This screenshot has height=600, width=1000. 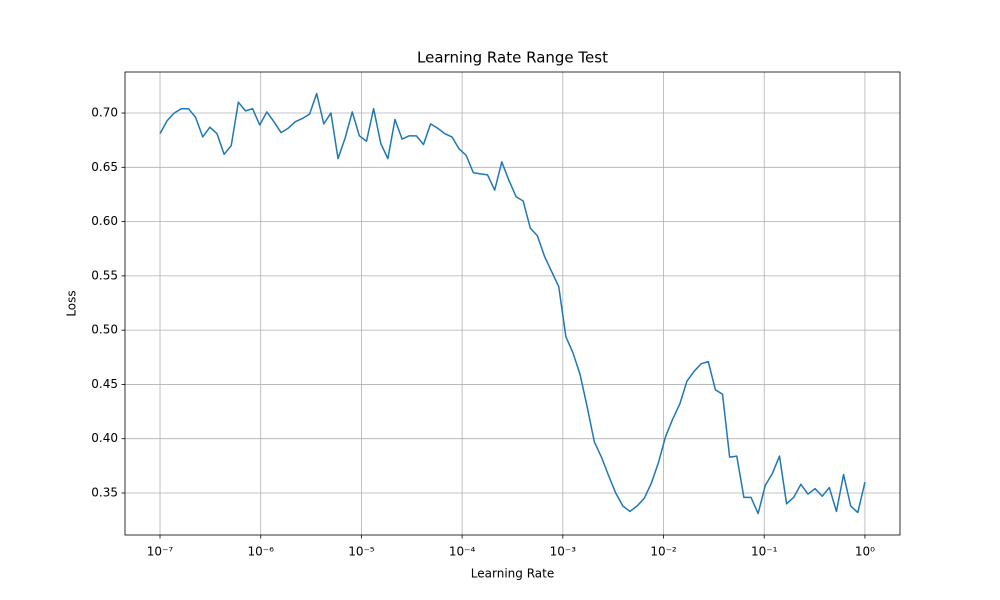 What do you see at coordinates (104, 113) in the screenshot?
I see `y-tick-label: 0.70` at bounding box center [104, 113].